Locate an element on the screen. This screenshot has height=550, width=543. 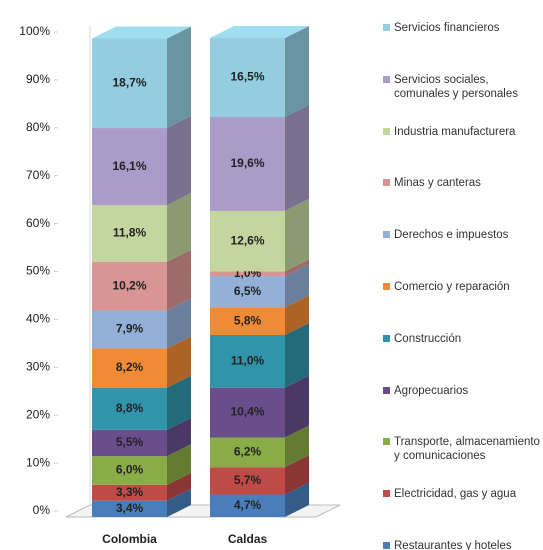
value-label: 6,2% is located at coordinates (248, 452).